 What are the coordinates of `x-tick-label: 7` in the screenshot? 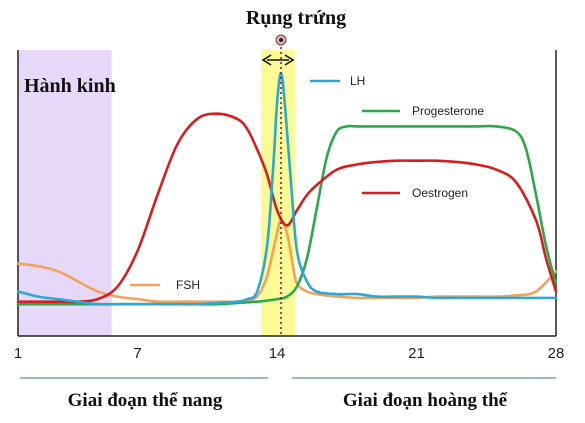 It's located at (137, 353).